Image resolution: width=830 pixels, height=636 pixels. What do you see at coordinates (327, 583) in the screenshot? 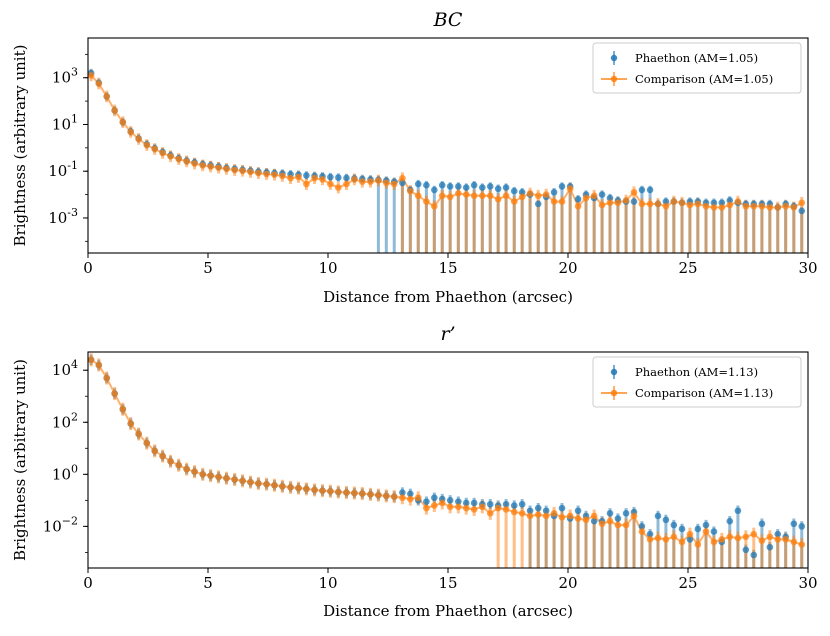
I see `x-tick-label: 10` at bounding box center [327, 583].